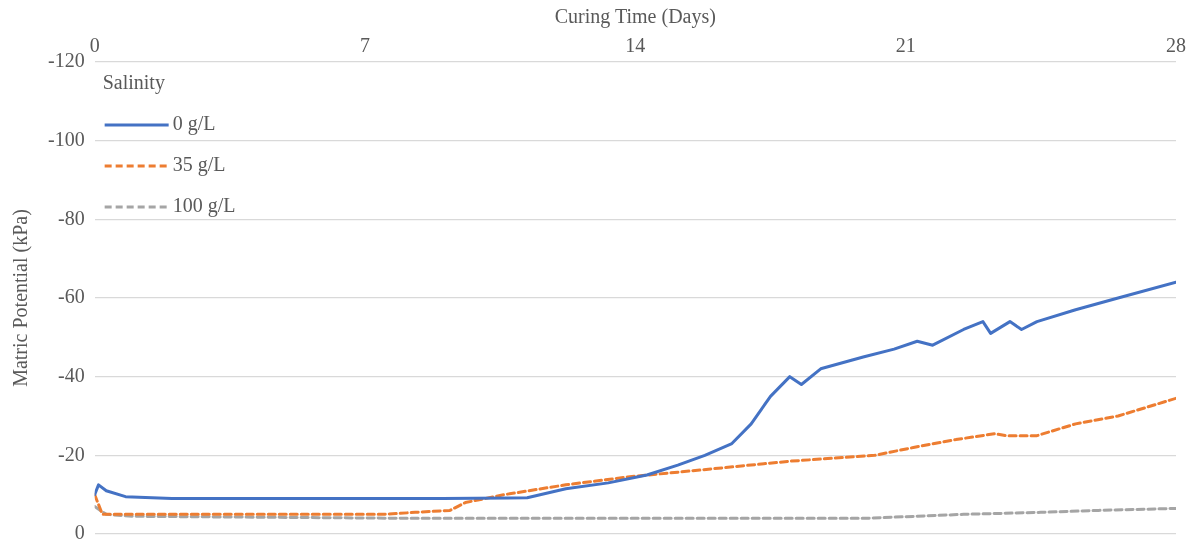  I want to click on y-axis-title: Matric Potential (kPa), so click(21, 298).